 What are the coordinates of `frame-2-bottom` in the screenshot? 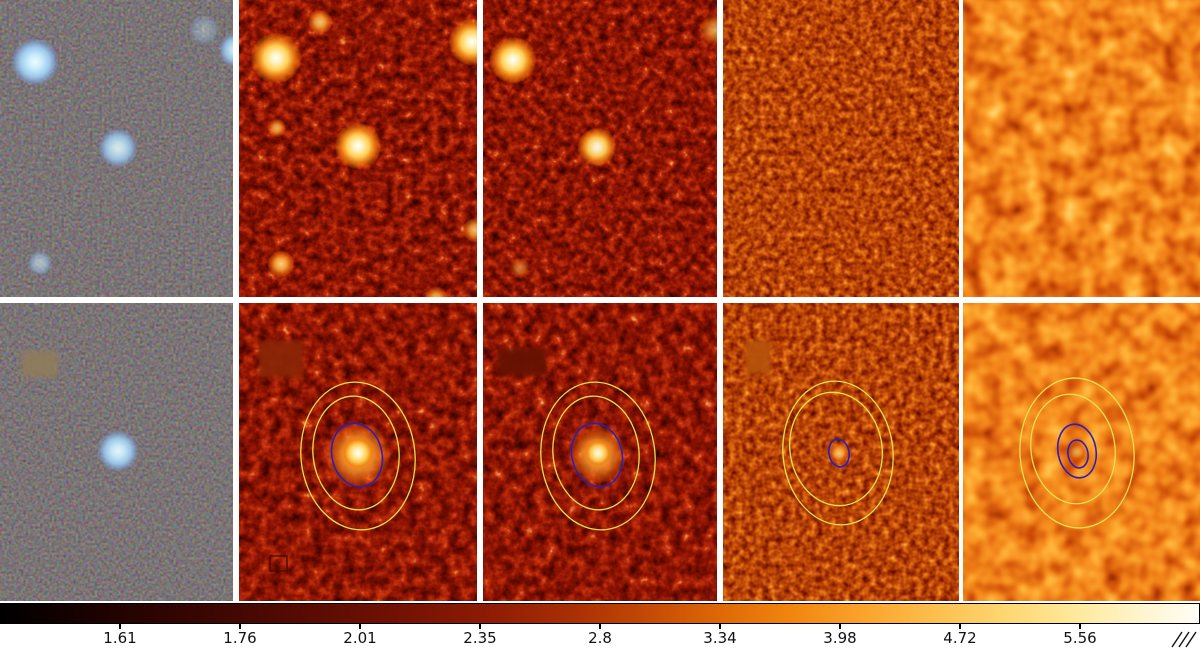 It's located at (358, 452).